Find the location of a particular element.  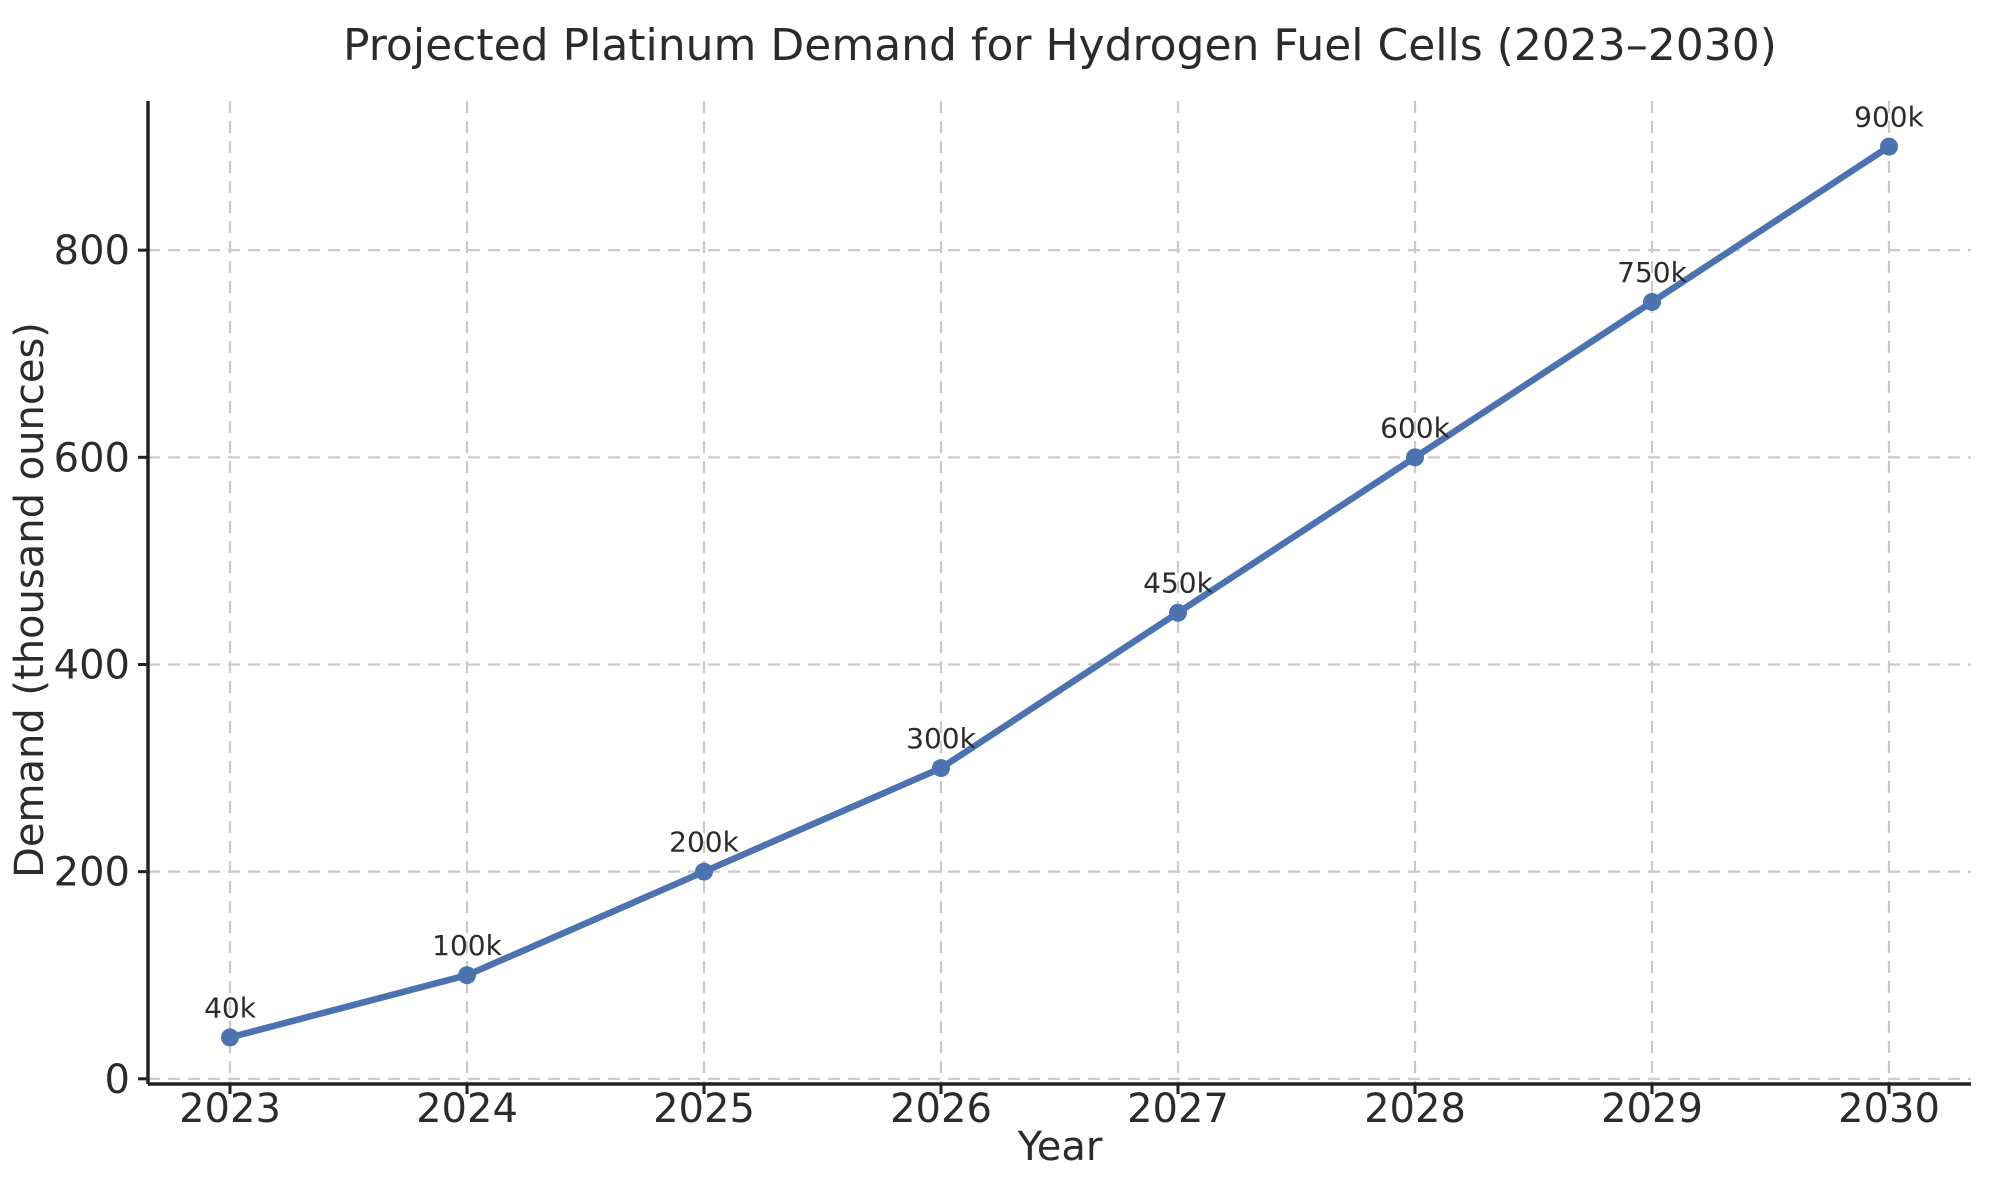

y-tick-label: 0 is located at coordinates (117, 1080).